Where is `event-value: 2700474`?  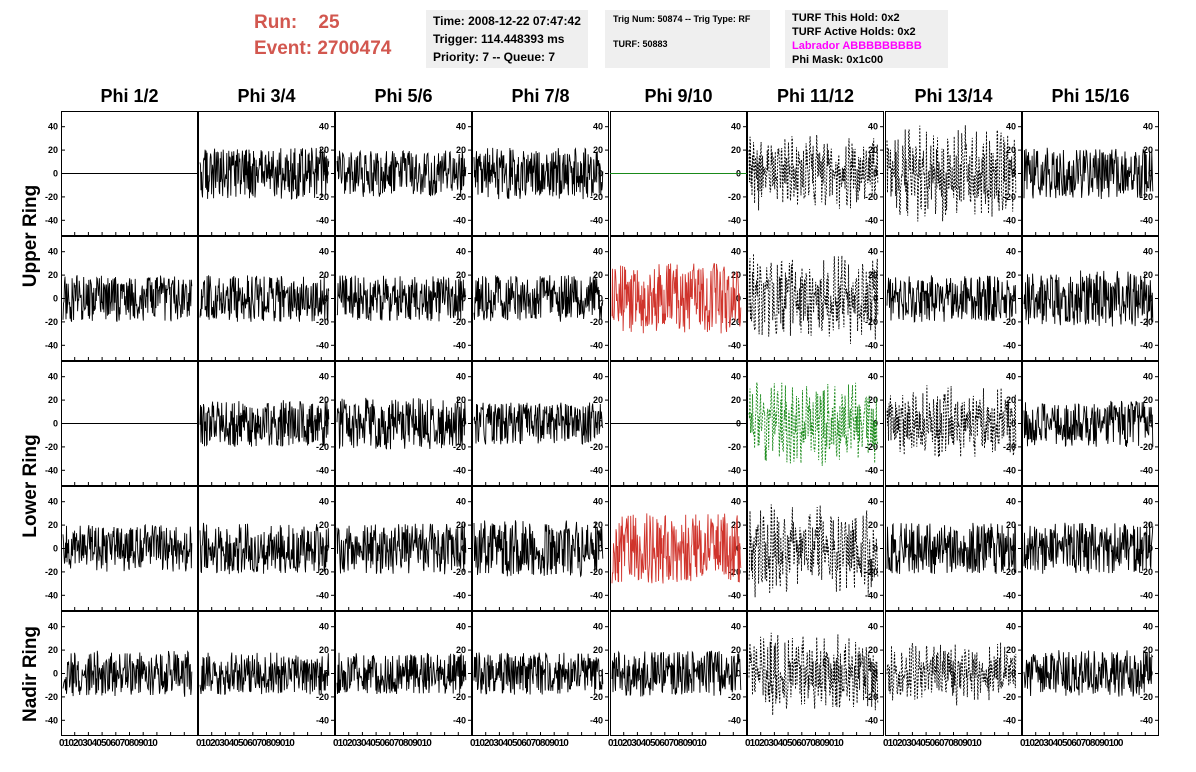
event-value: 2700474 is located at coordinates (354, 48).